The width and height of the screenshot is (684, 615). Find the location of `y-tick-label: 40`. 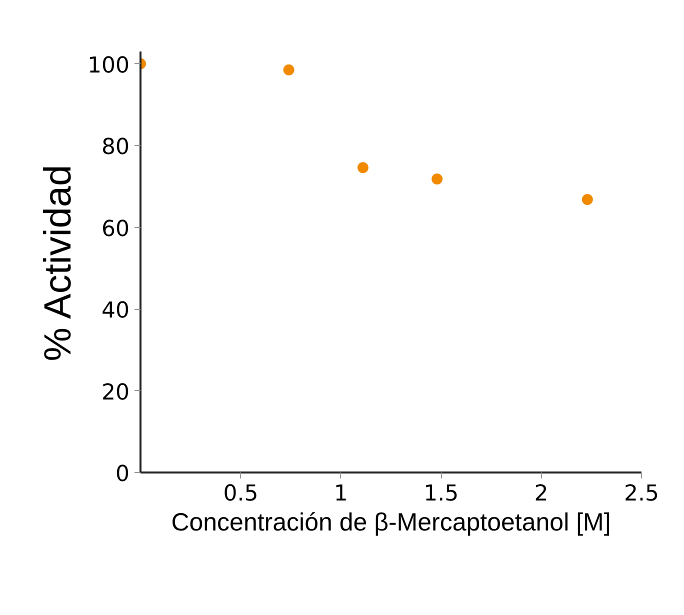

y-tick-label: 40 is located at coordinates (116, 311).